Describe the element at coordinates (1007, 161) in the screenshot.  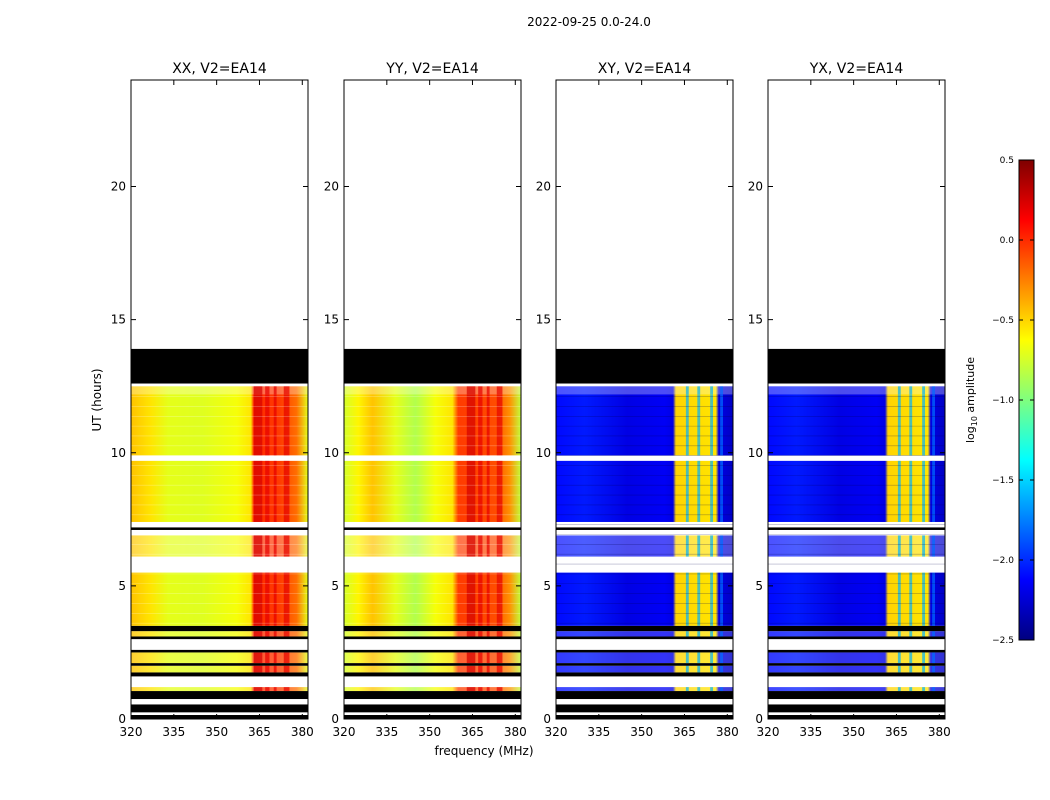
I see `colorbar-tick-label: 0.5` at that location.